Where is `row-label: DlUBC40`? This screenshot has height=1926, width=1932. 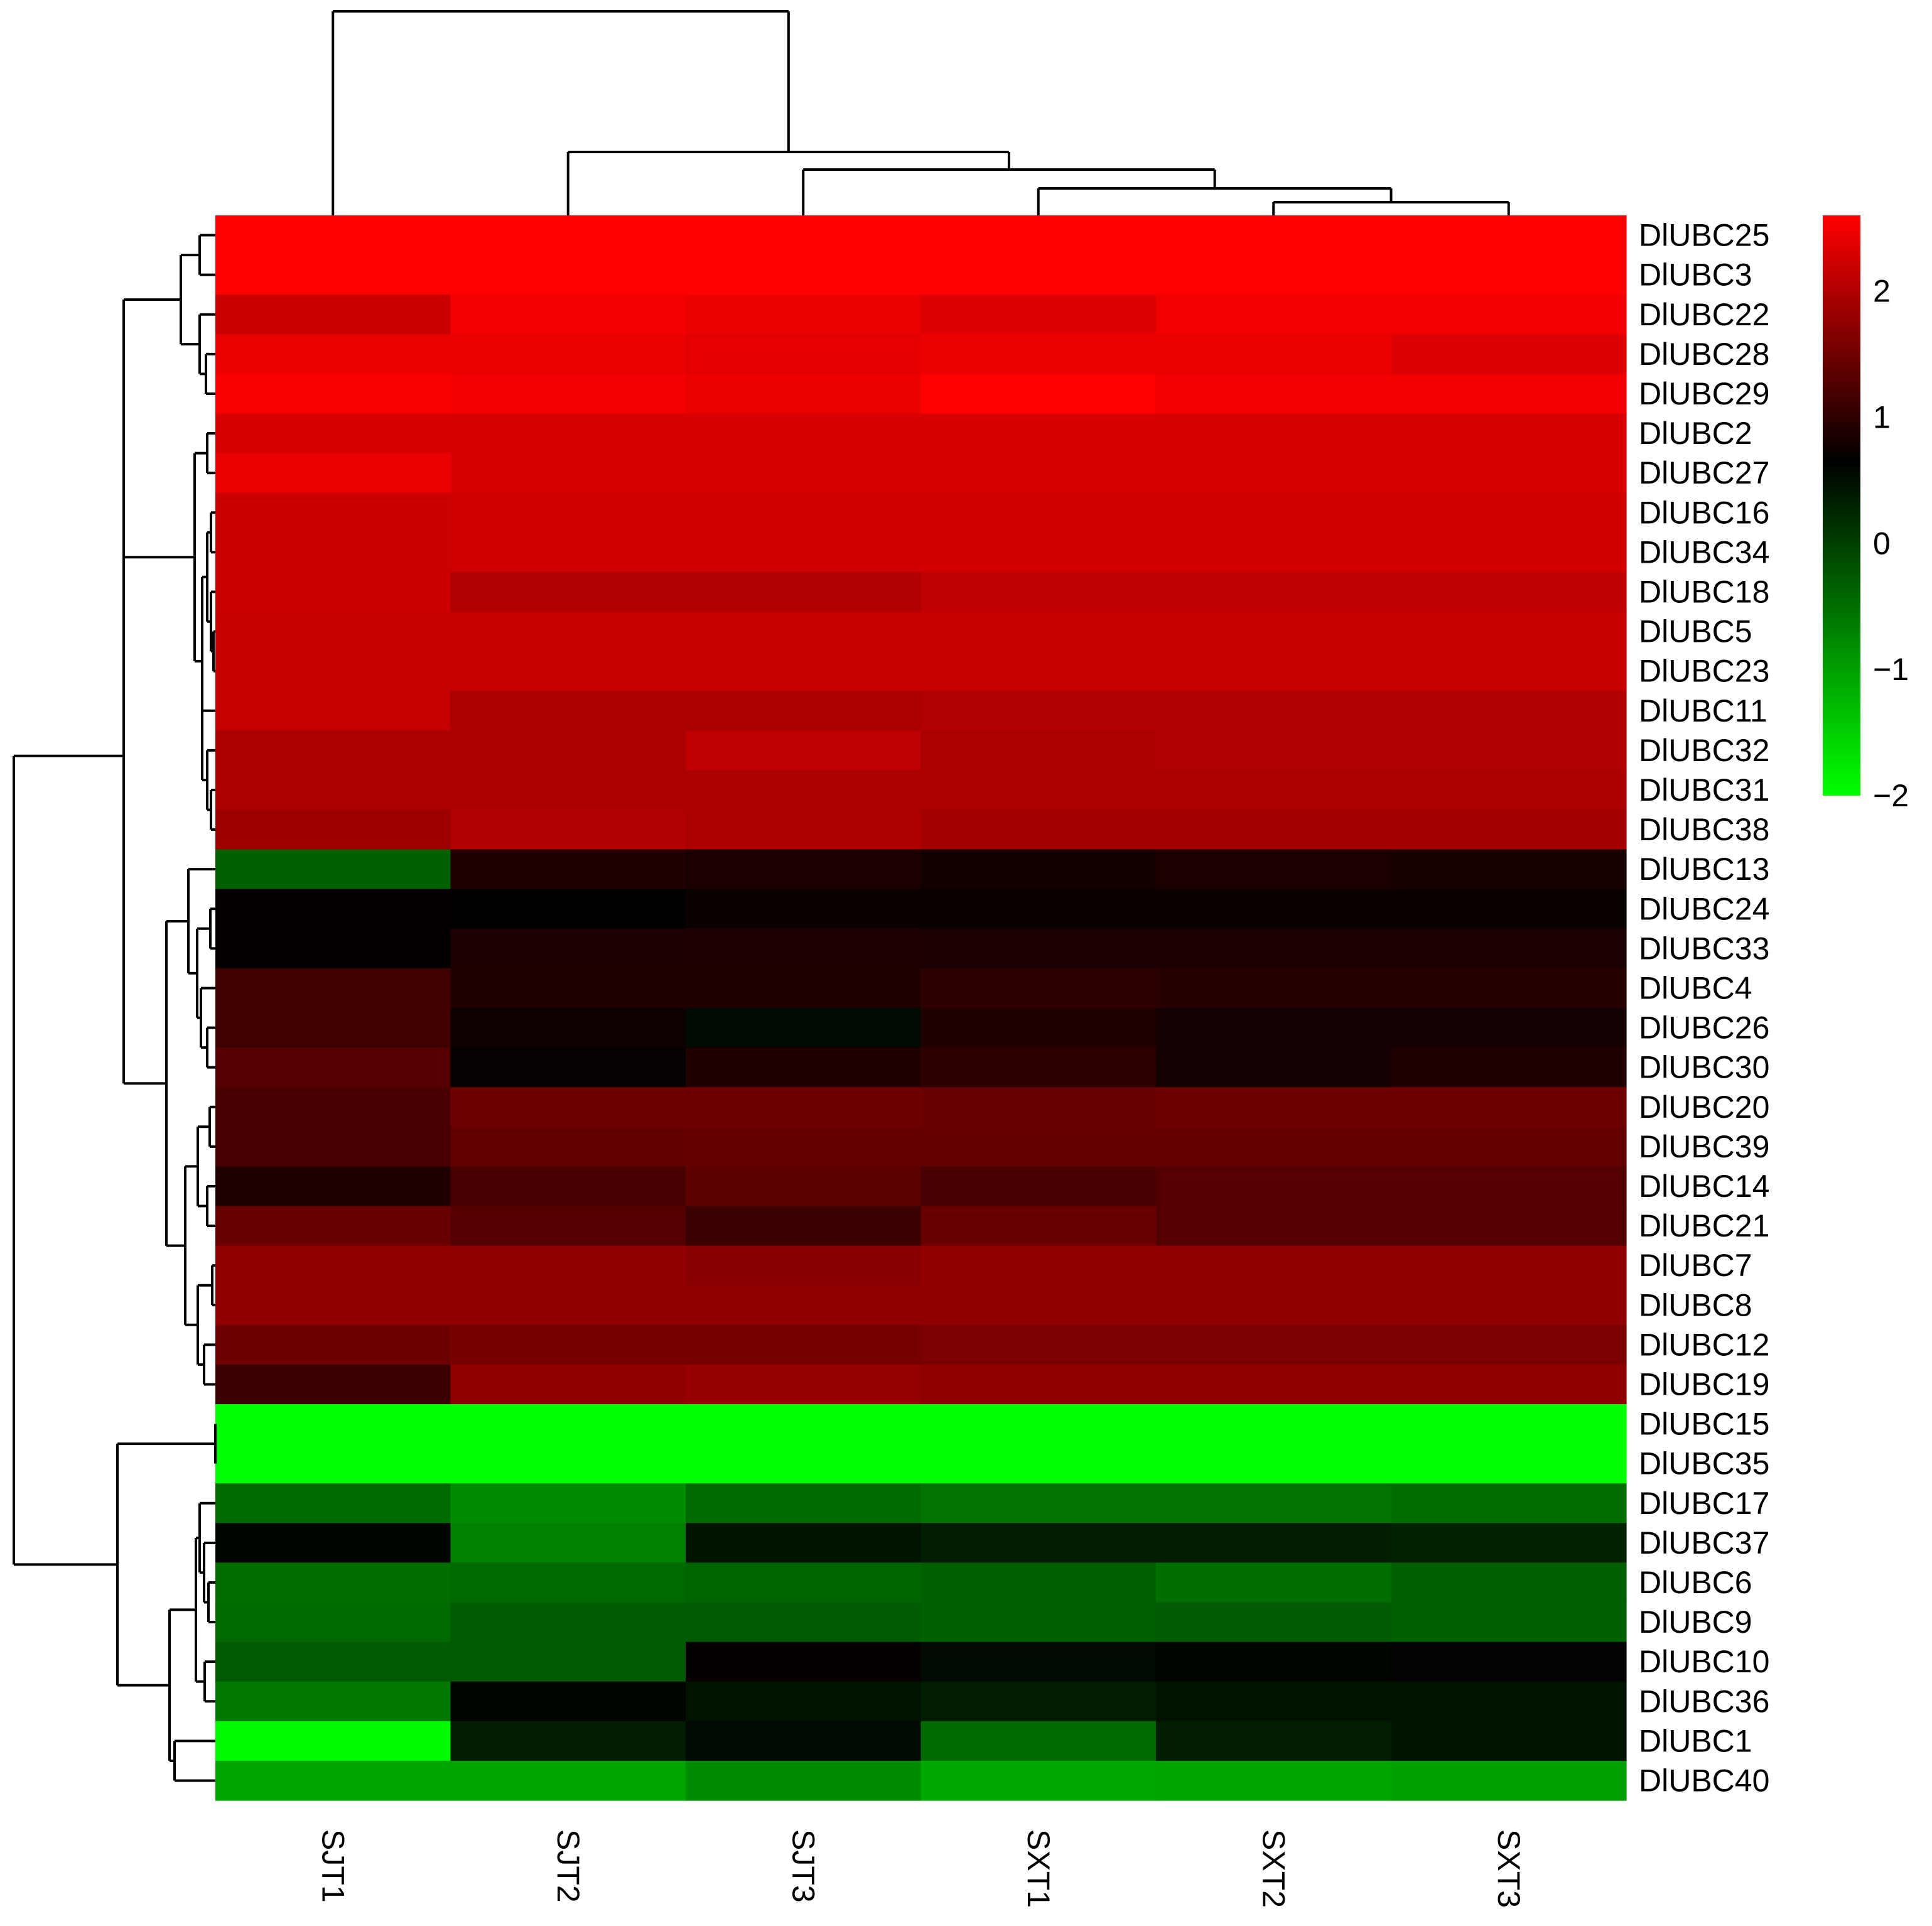
row-label: DlUBC40 is located at coordinates (1704, 1781).